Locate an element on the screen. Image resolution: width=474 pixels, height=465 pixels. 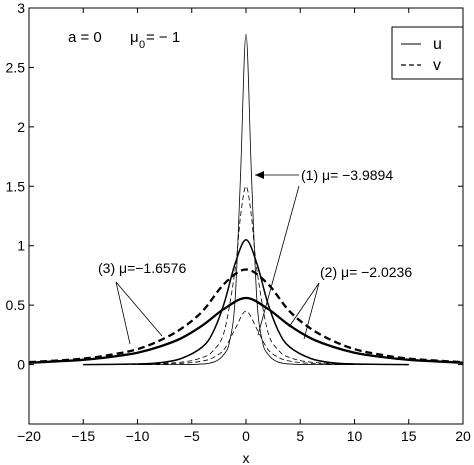
y-tick-label: 2.5 is located at coordinates (16, 67).